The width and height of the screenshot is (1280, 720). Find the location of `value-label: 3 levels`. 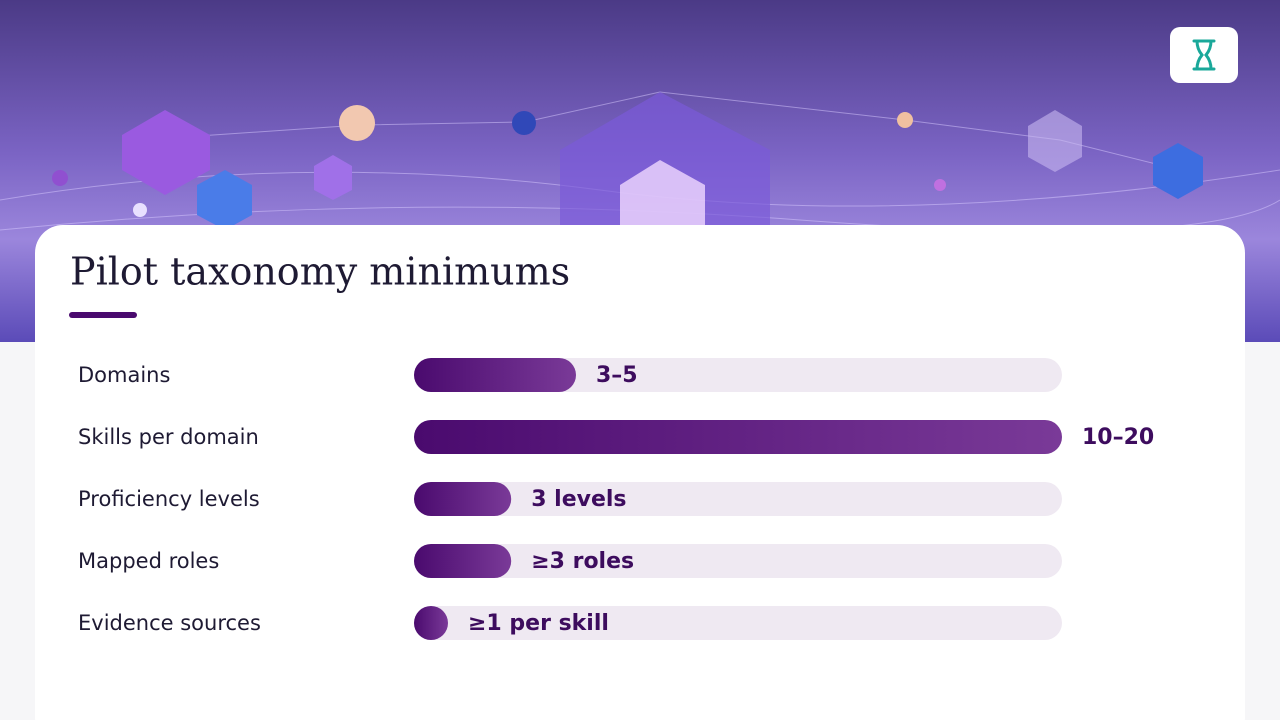

value-label: 3 levels is located at coordinates (578, 499).